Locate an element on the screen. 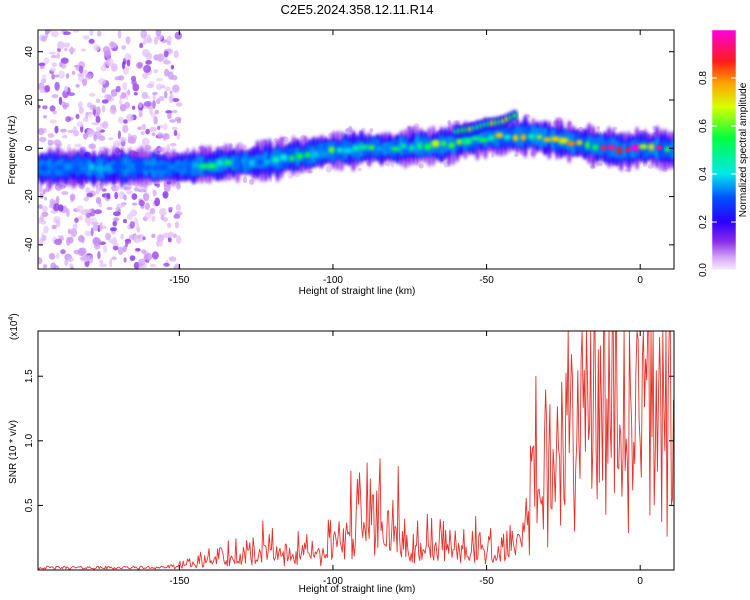 Image resolution: width=750 pixels, height=600 pixels. y-tick-label: 1.0 is located at coordinates (29, 440).